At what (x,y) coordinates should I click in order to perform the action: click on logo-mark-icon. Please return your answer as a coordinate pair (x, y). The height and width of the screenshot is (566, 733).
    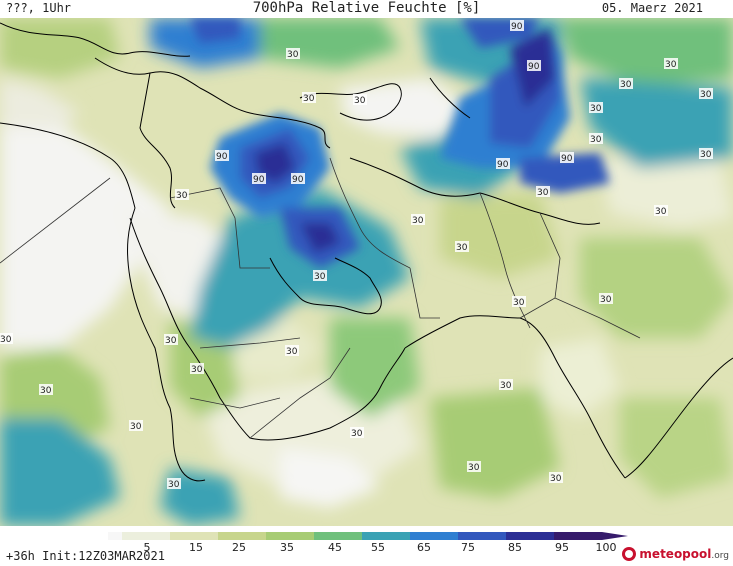
    Looking at the image, I should click on (629, 554).